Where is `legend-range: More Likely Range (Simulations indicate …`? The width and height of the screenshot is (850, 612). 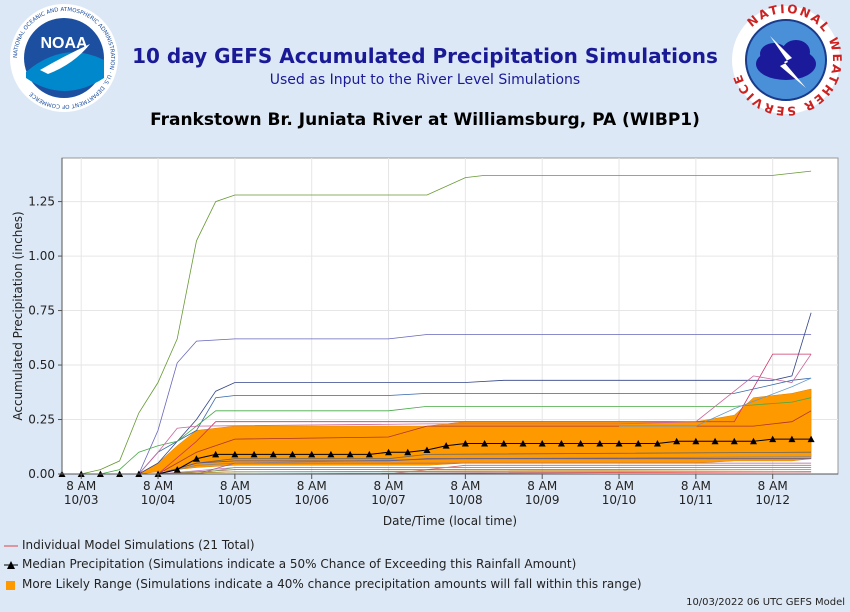 legend-range: More Likely Range (Simulations indicate … is located at coordinates (332, 584).